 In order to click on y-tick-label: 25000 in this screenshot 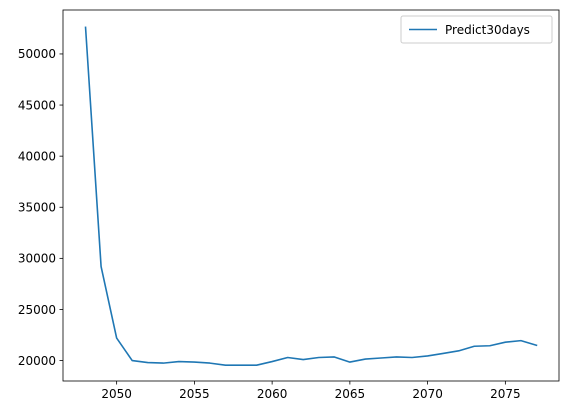, I will do `click(37, 310)`.